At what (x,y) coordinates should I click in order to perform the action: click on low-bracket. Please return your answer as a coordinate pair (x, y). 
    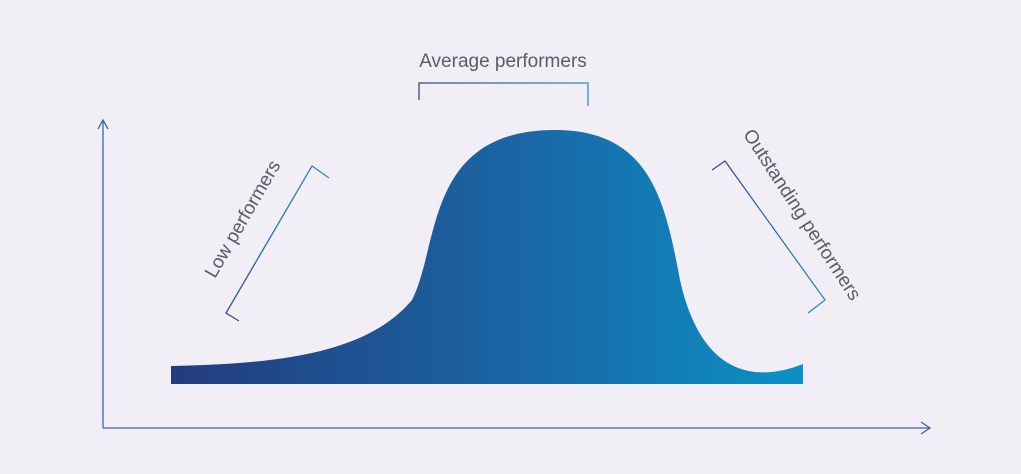
    Looking at the image, I should click on (277, 243).